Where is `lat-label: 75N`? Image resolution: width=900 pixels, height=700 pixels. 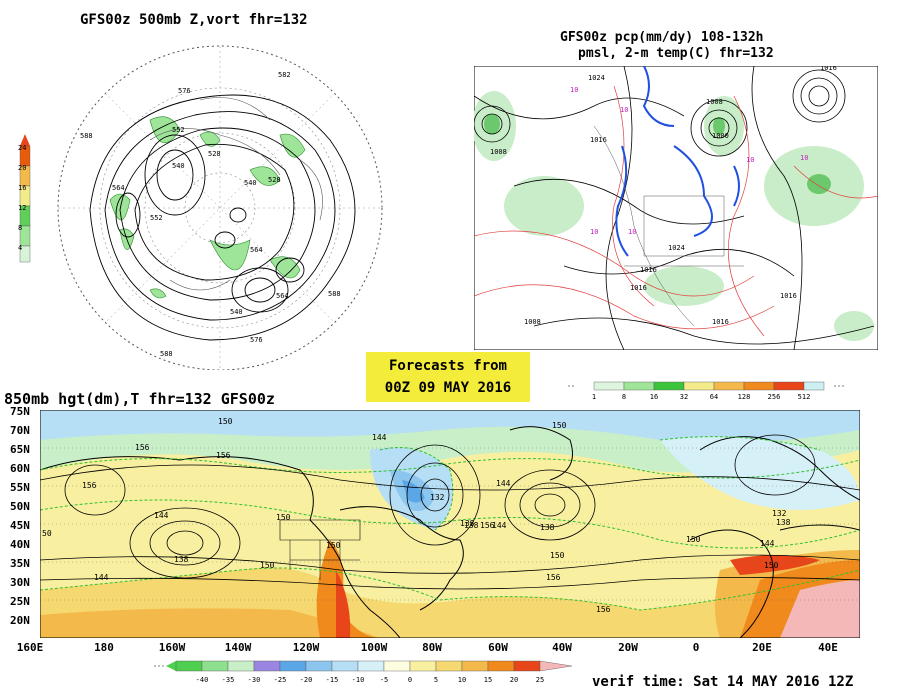 lat-label: 75N is located at coordinates (20, 411).